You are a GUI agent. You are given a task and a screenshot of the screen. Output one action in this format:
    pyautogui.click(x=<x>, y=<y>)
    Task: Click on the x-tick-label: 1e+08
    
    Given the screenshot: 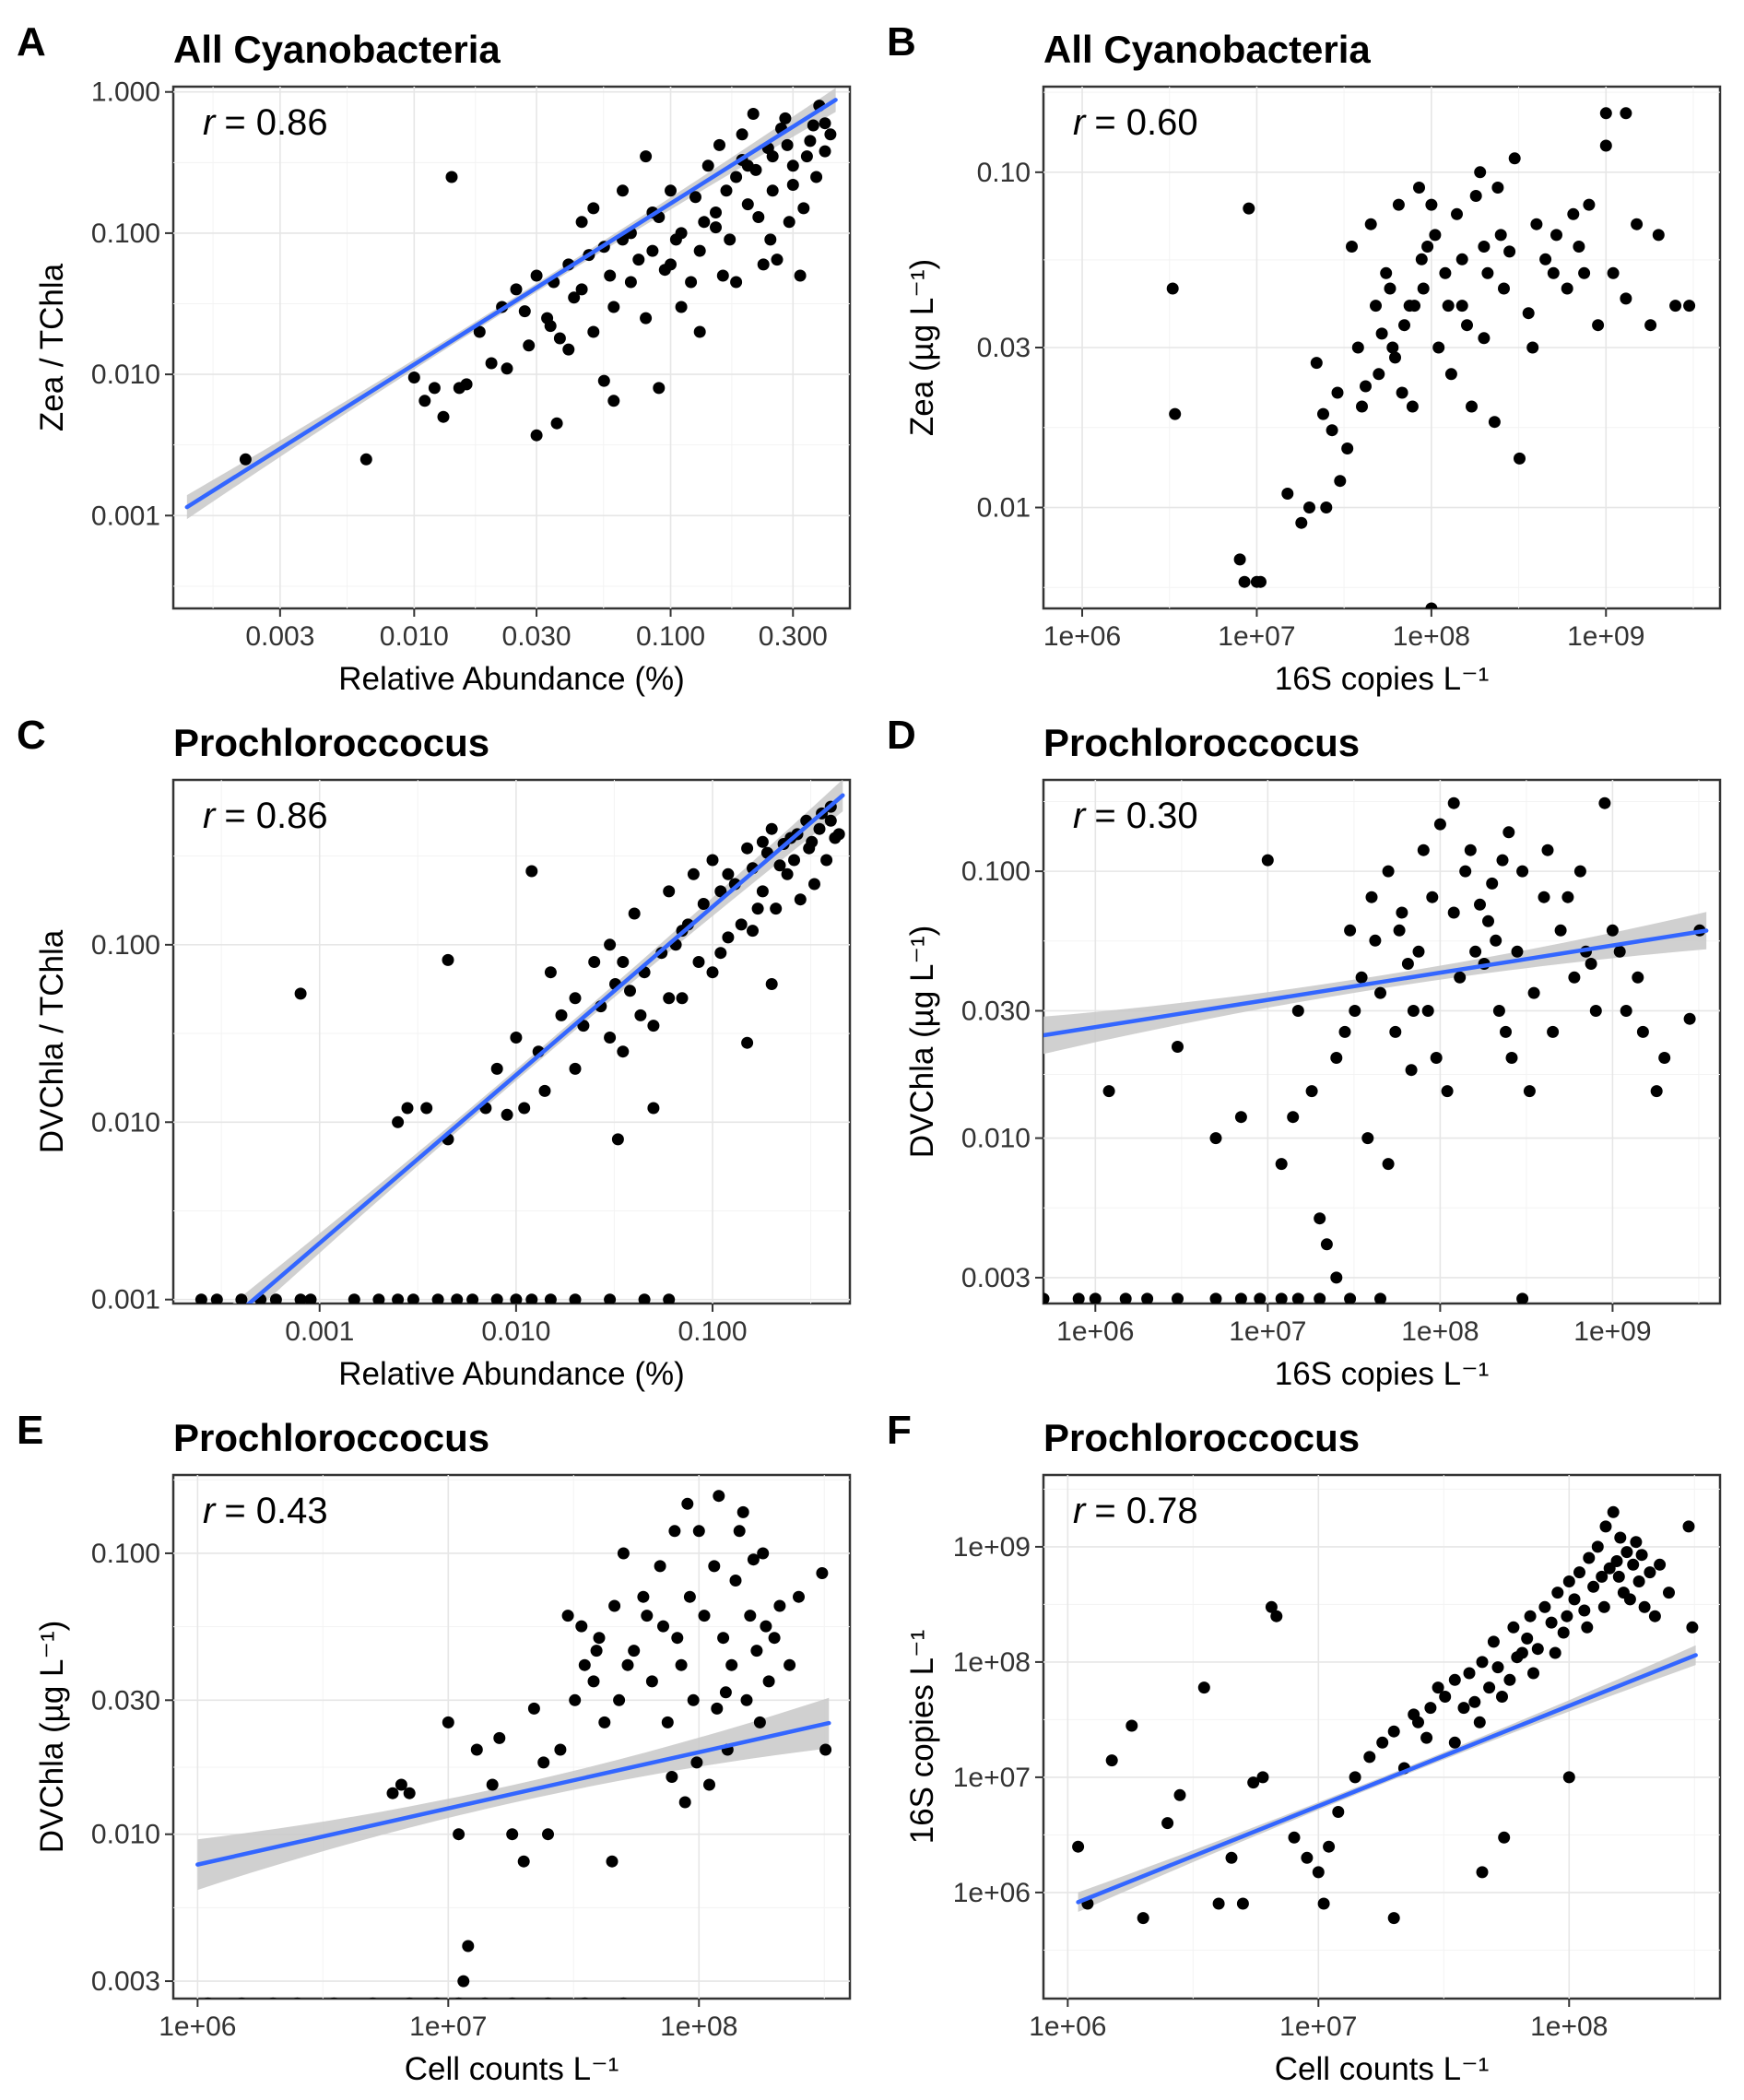 What is the action you would take?
    pyautogui.click(x=1431, y=637)
    